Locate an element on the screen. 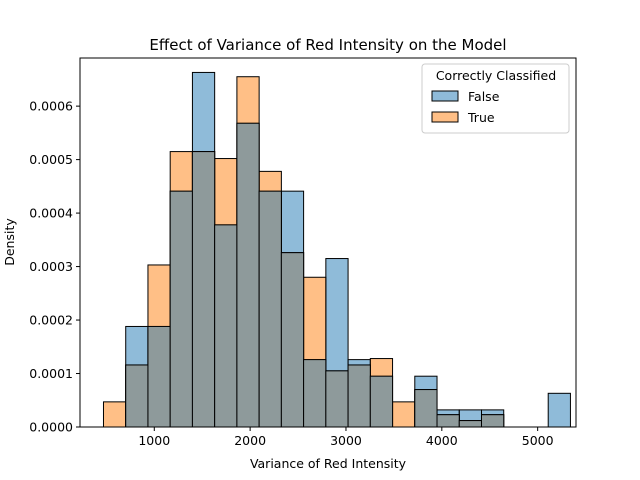 Image resolution: width=640 pixels, height=480 pixels. x-tick-label: 3000 is located at coordinates (346, 440).